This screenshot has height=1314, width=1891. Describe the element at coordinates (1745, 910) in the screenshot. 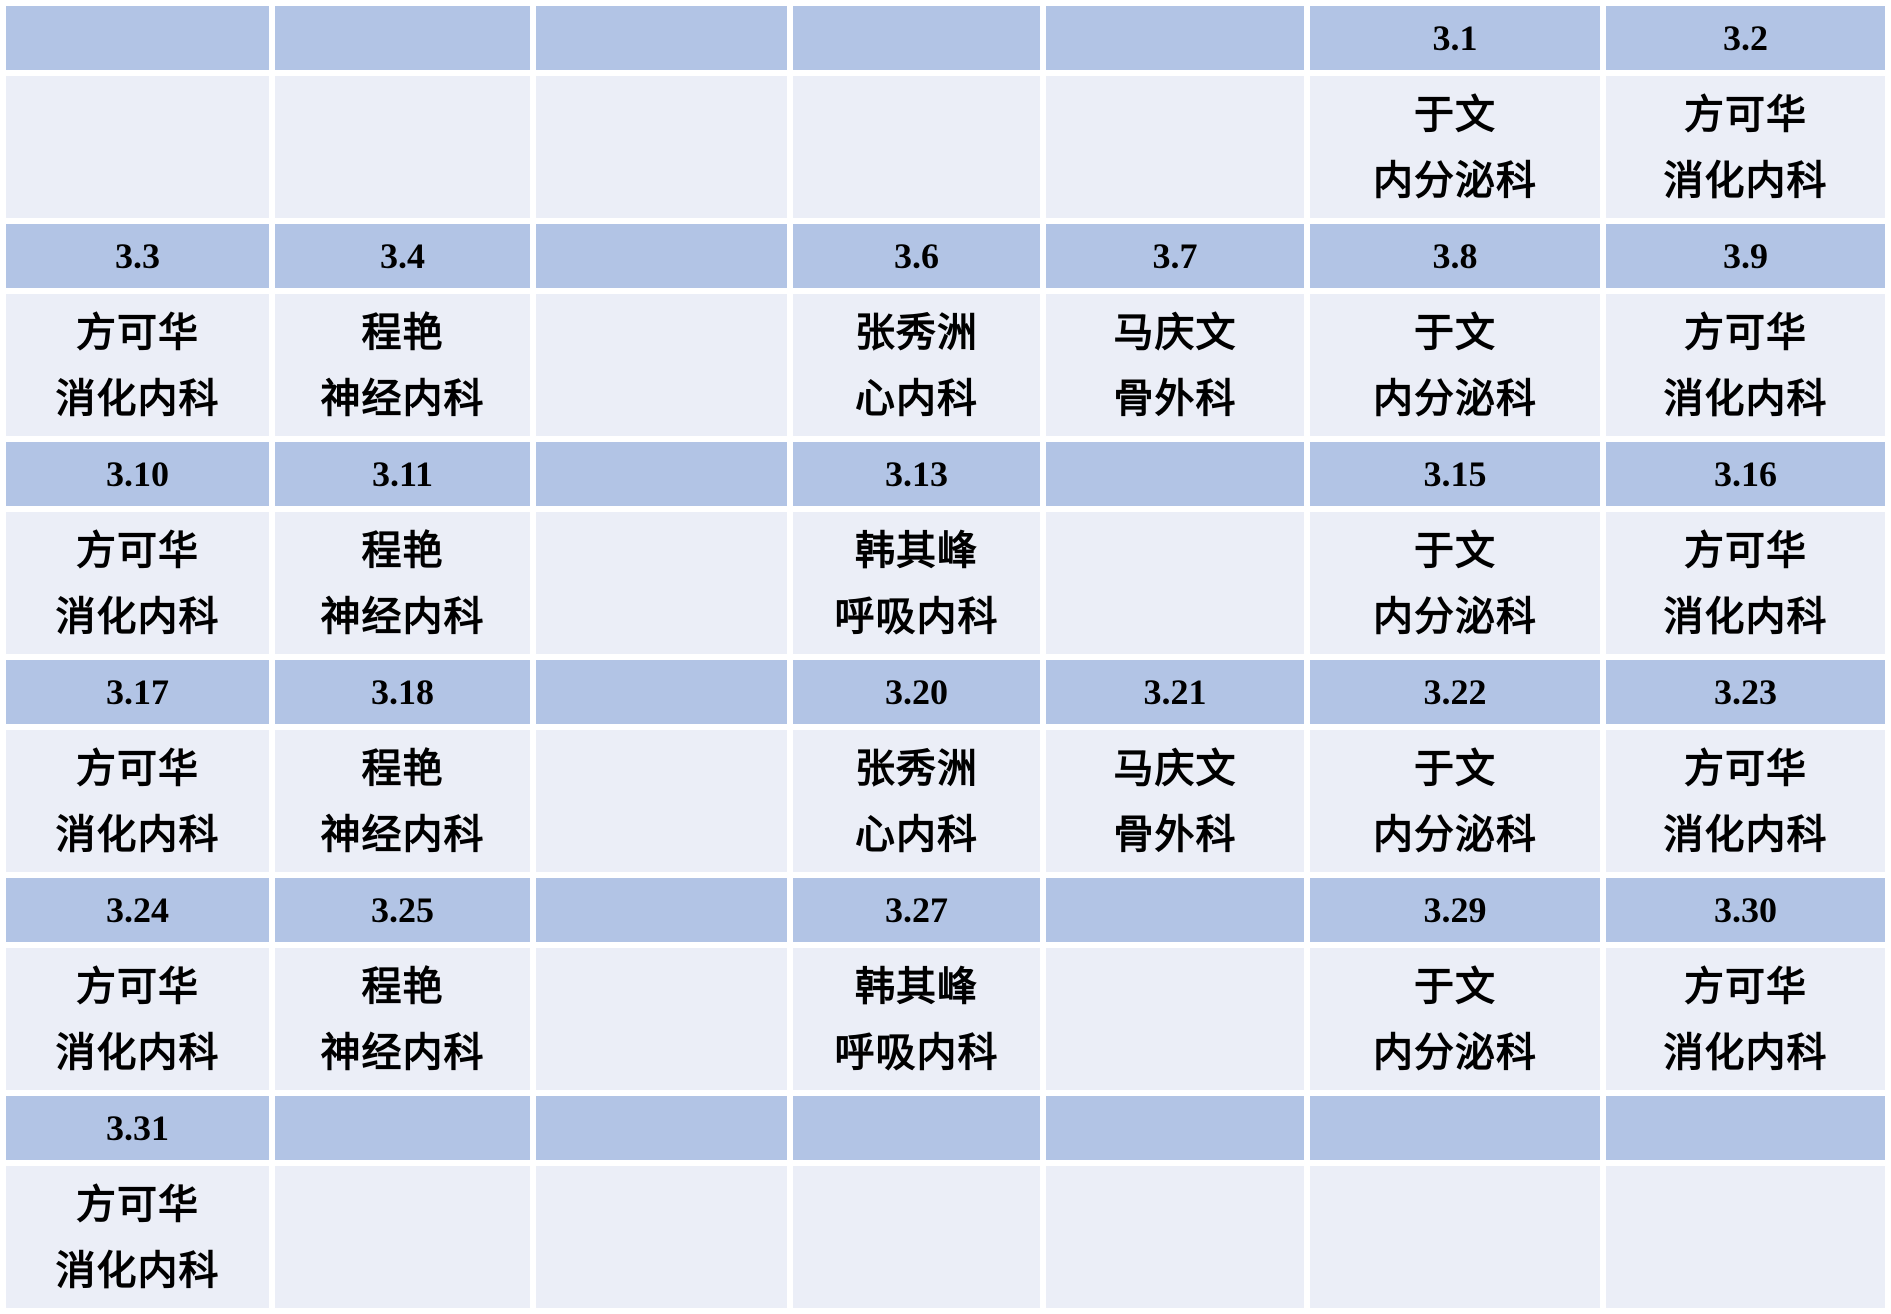

I see `date-cell: 3.30` at that location.